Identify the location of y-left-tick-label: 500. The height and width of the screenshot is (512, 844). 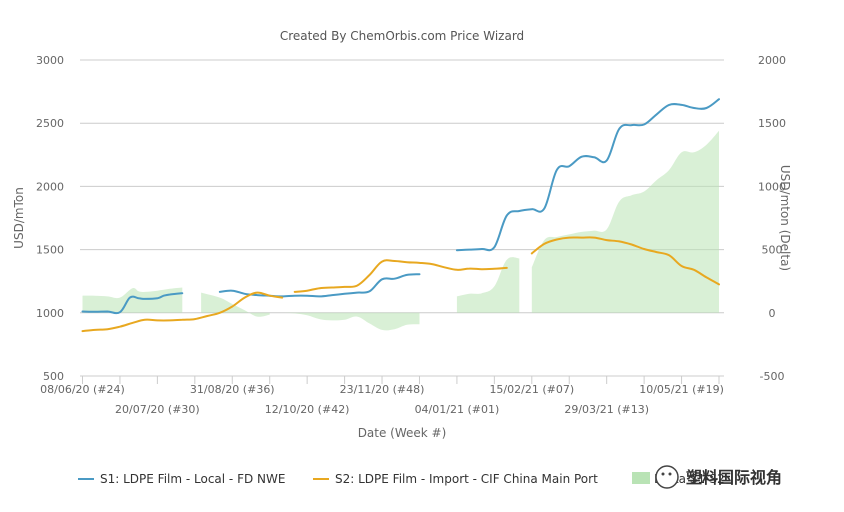
(53, 376).